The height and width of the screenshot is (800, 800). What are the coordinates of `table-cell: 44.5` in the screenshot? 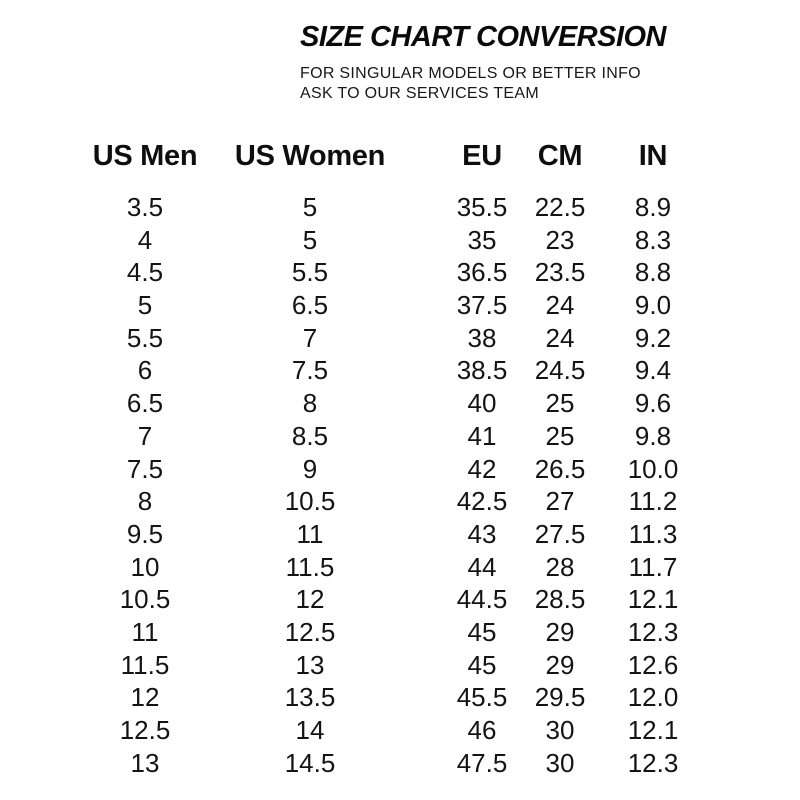 It's located at (482, 599).